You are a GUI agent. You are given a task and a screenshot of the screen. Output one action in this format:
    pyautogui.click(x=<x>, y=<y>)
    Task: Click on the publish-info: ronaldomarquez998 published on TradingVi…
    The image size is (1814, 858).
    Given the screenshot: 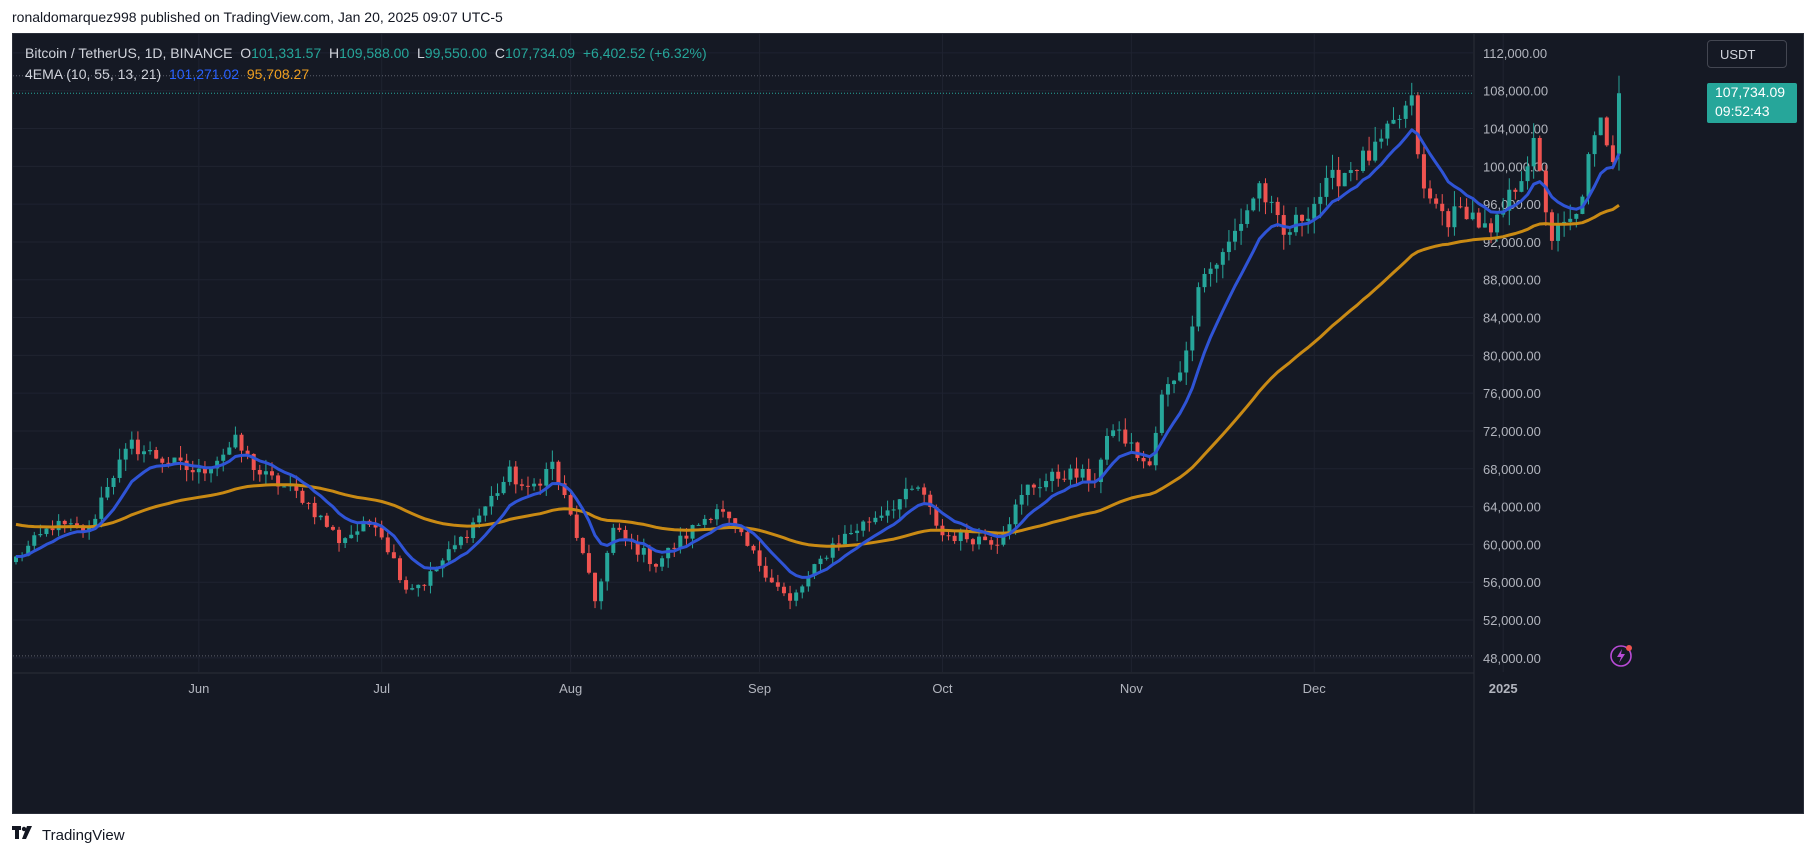 What is the action you would take?
    pyautogui.click(x=257, y=17)
    